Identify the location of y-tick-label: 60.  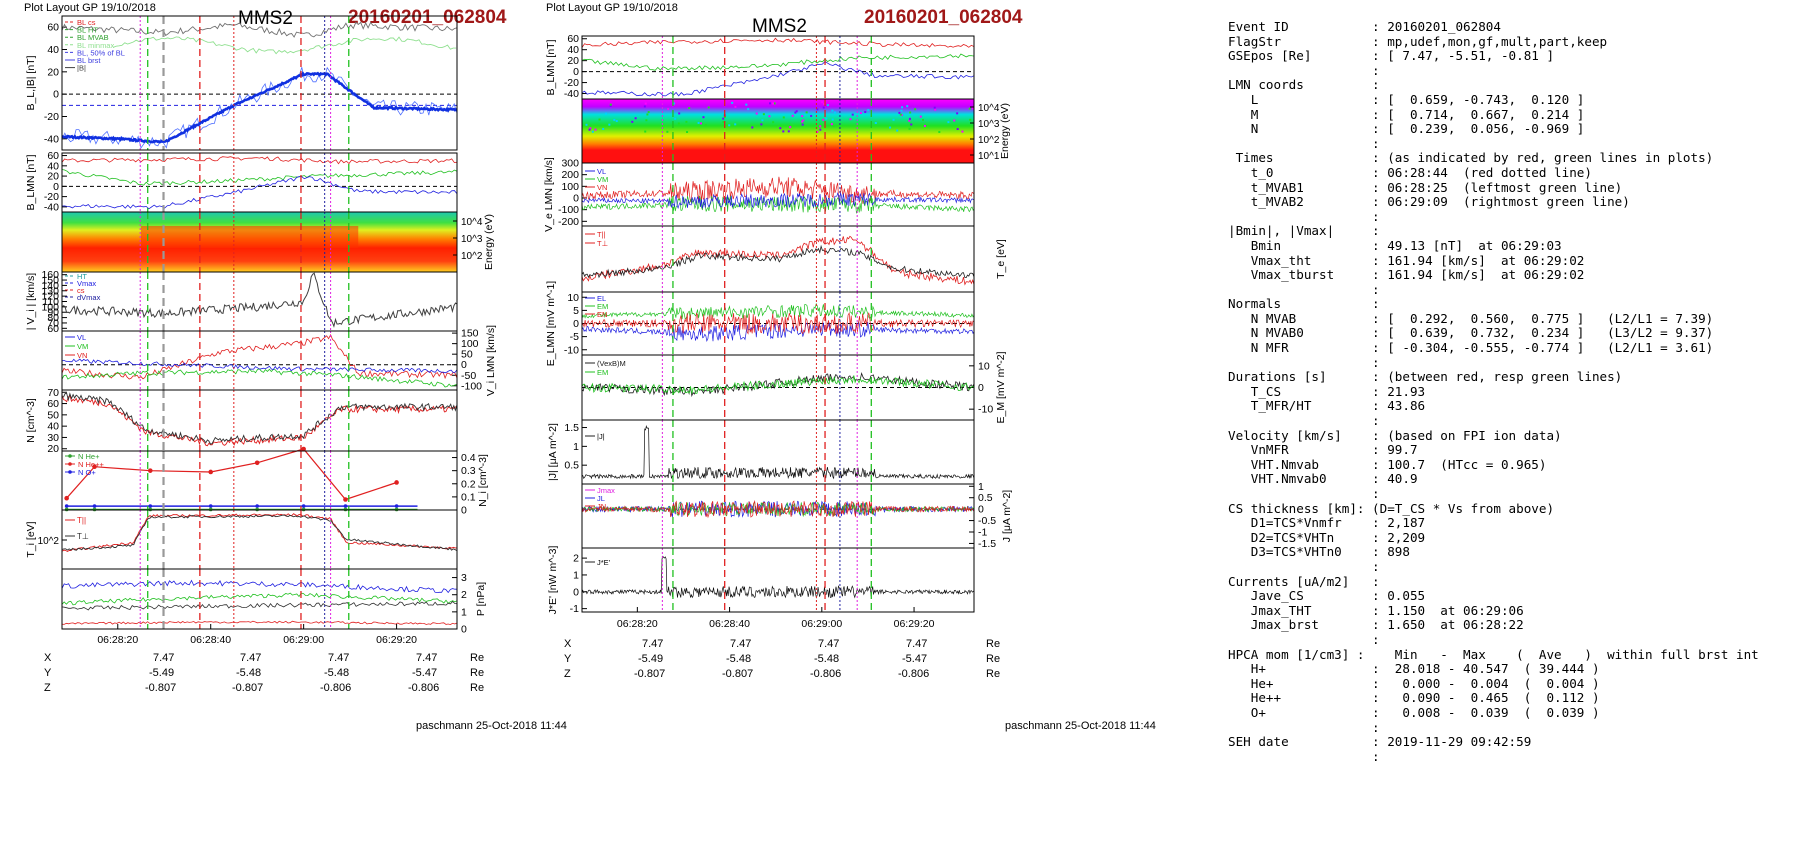
(53, 28).